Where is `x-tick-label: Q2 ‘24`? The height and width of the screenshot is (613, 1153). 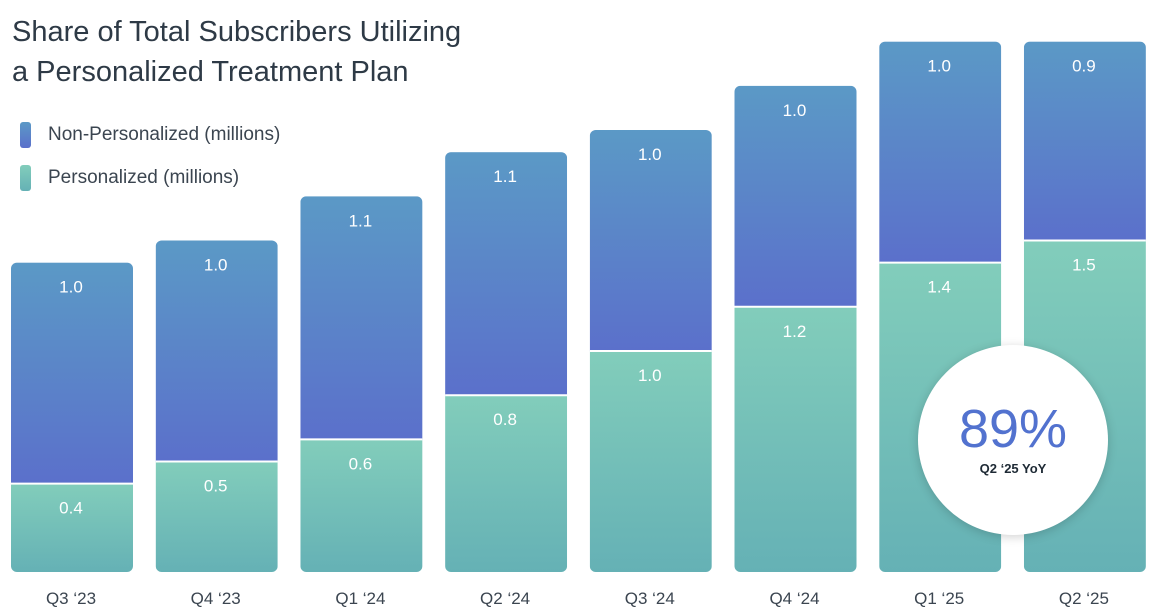 x-tick-label: Q2 ‘24 is located at coordinates (505, 598).